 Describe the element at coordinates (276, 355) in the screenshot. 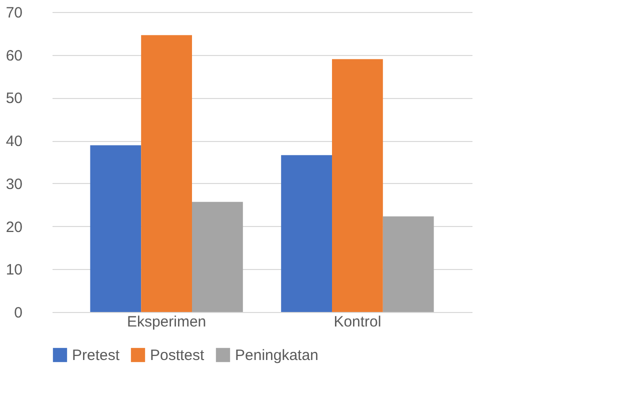

I see `legend-label: Peningkatan` at that location.